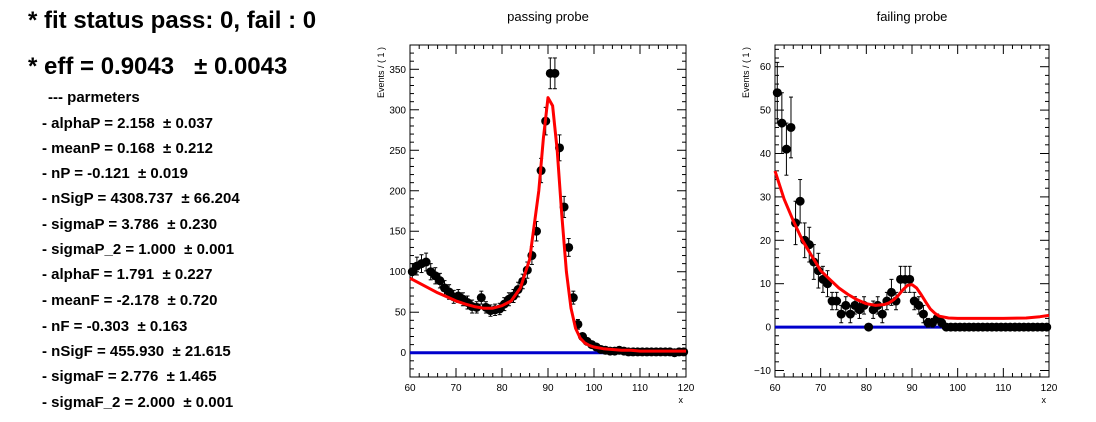  I want to click on param-sigmaP-2: - sigmaP_2 = 1.000 ± 0.001, so click(138, 249).